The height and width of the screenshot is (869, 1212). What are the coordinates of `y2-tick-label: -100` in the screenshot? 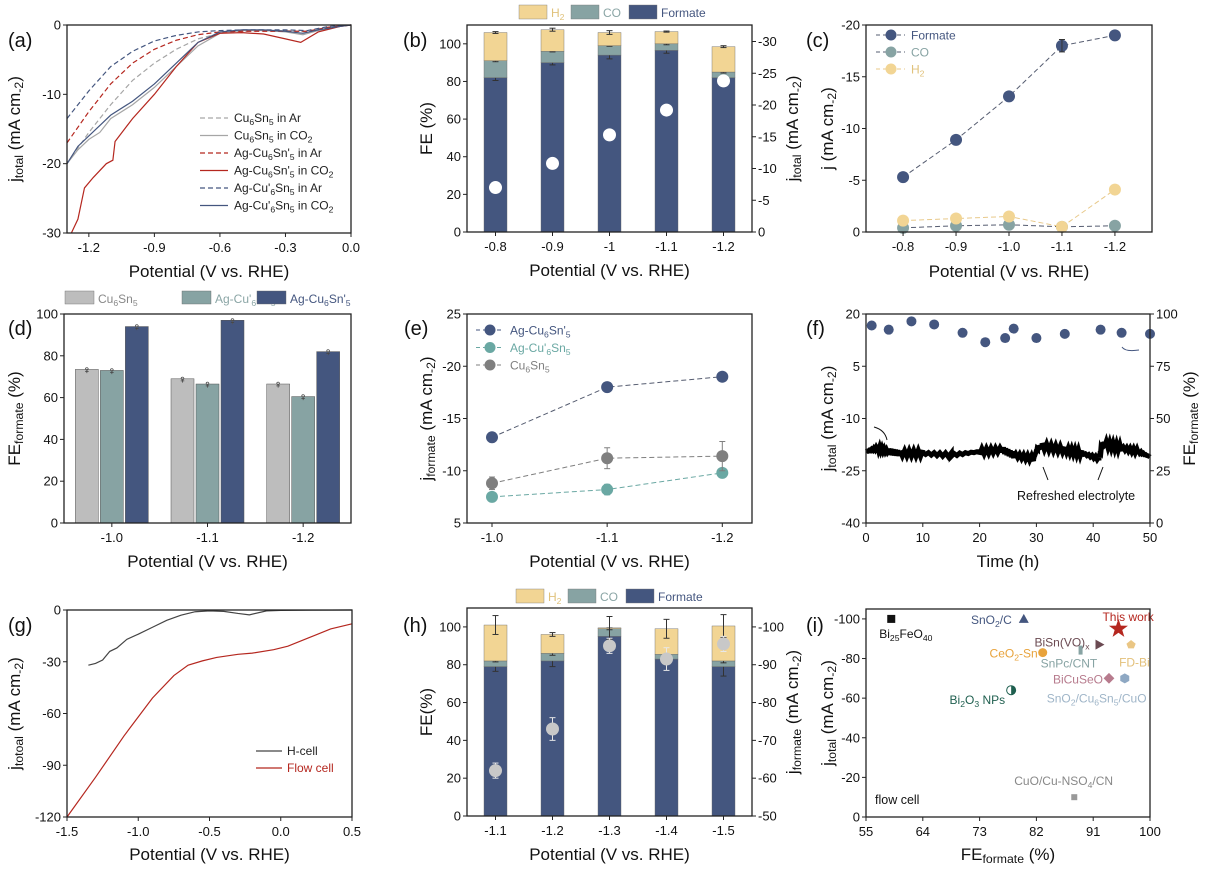 It's located at (771, 626).